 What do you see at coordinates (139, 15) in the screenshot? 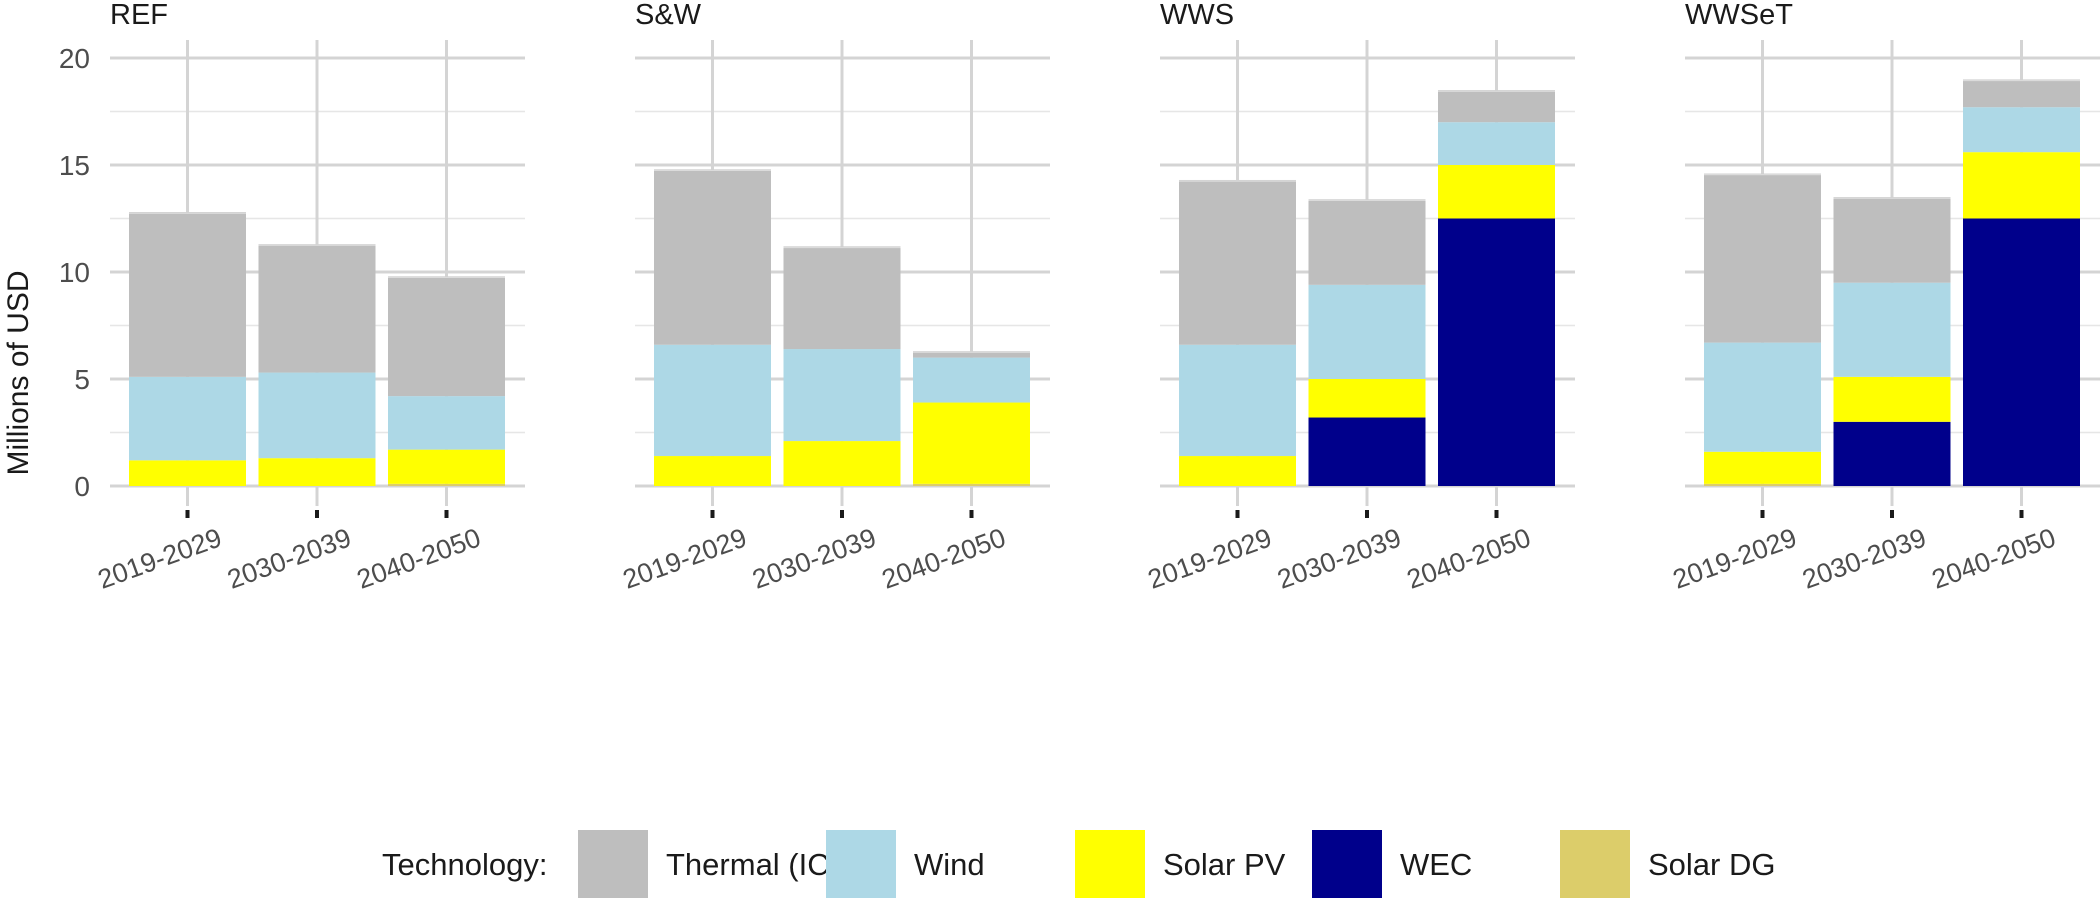
I see `facet-title: REF` at bounding box center [139, 15].